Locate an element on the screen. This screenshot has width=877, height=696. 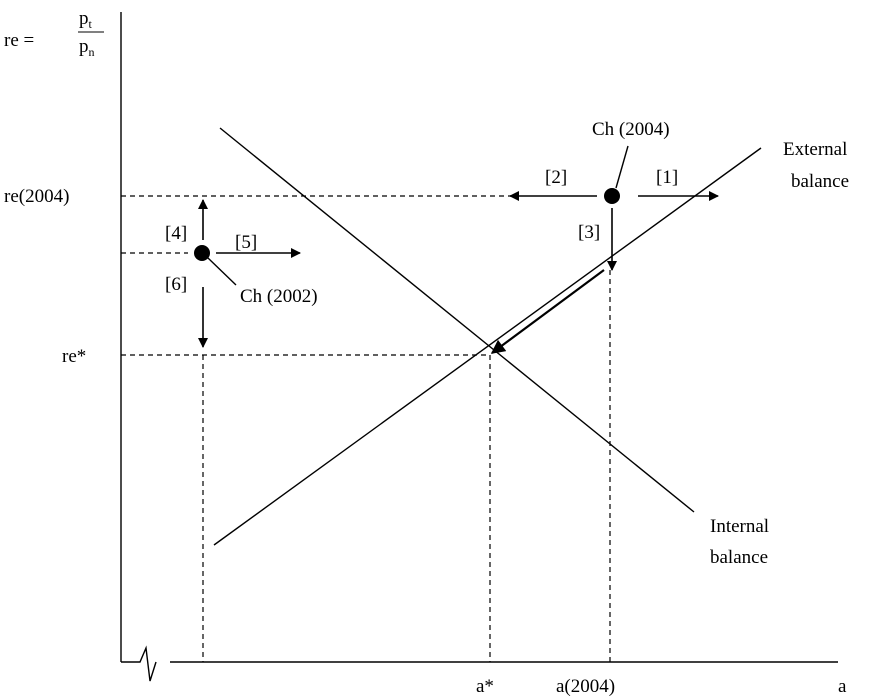
ch2004-label: Ch (2004) is located at coordinates (631, 129).